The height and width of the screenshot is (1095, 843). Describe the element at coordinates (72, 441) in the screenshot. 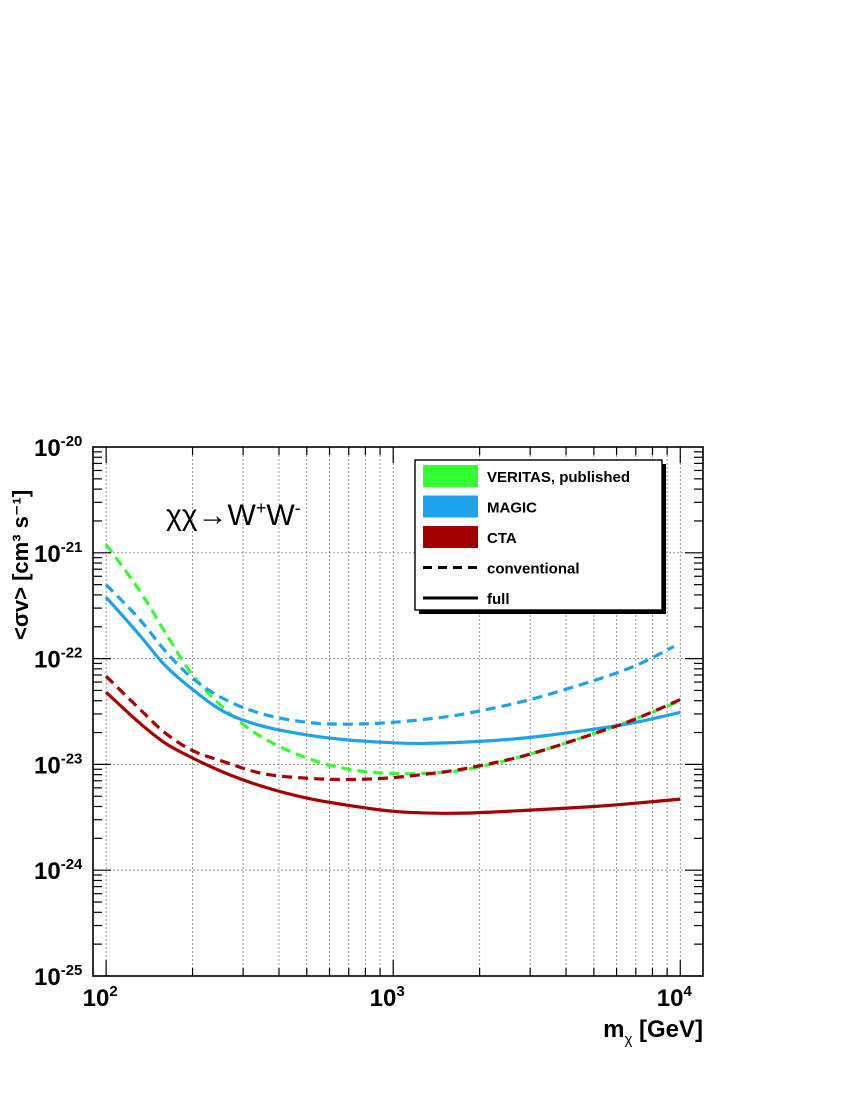

I see `y-tick-label-exp: -20` at that location.